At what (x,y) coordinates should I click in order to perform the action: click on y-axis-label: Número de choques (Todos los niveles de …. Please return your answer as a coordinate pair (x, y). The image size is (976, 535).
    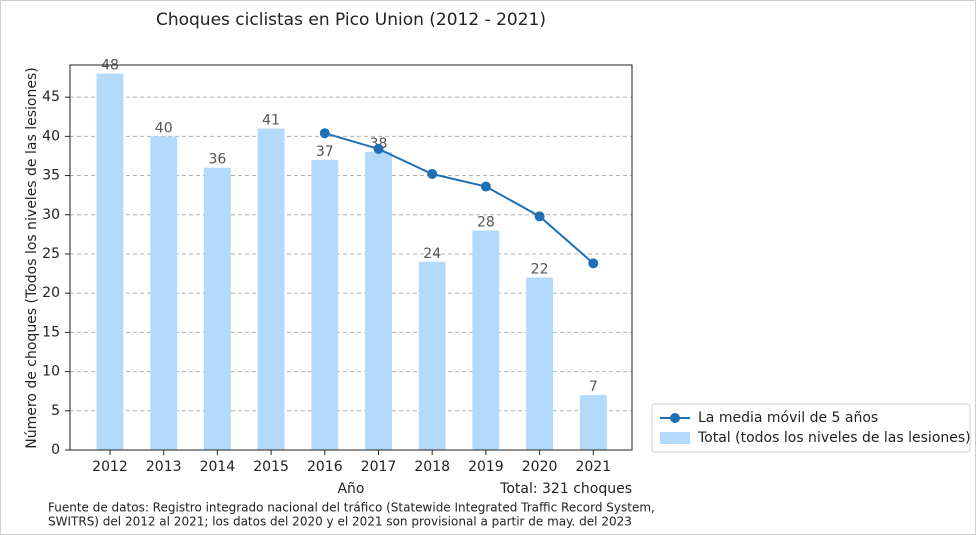
    Looking at the image, I should click on (32, 257).